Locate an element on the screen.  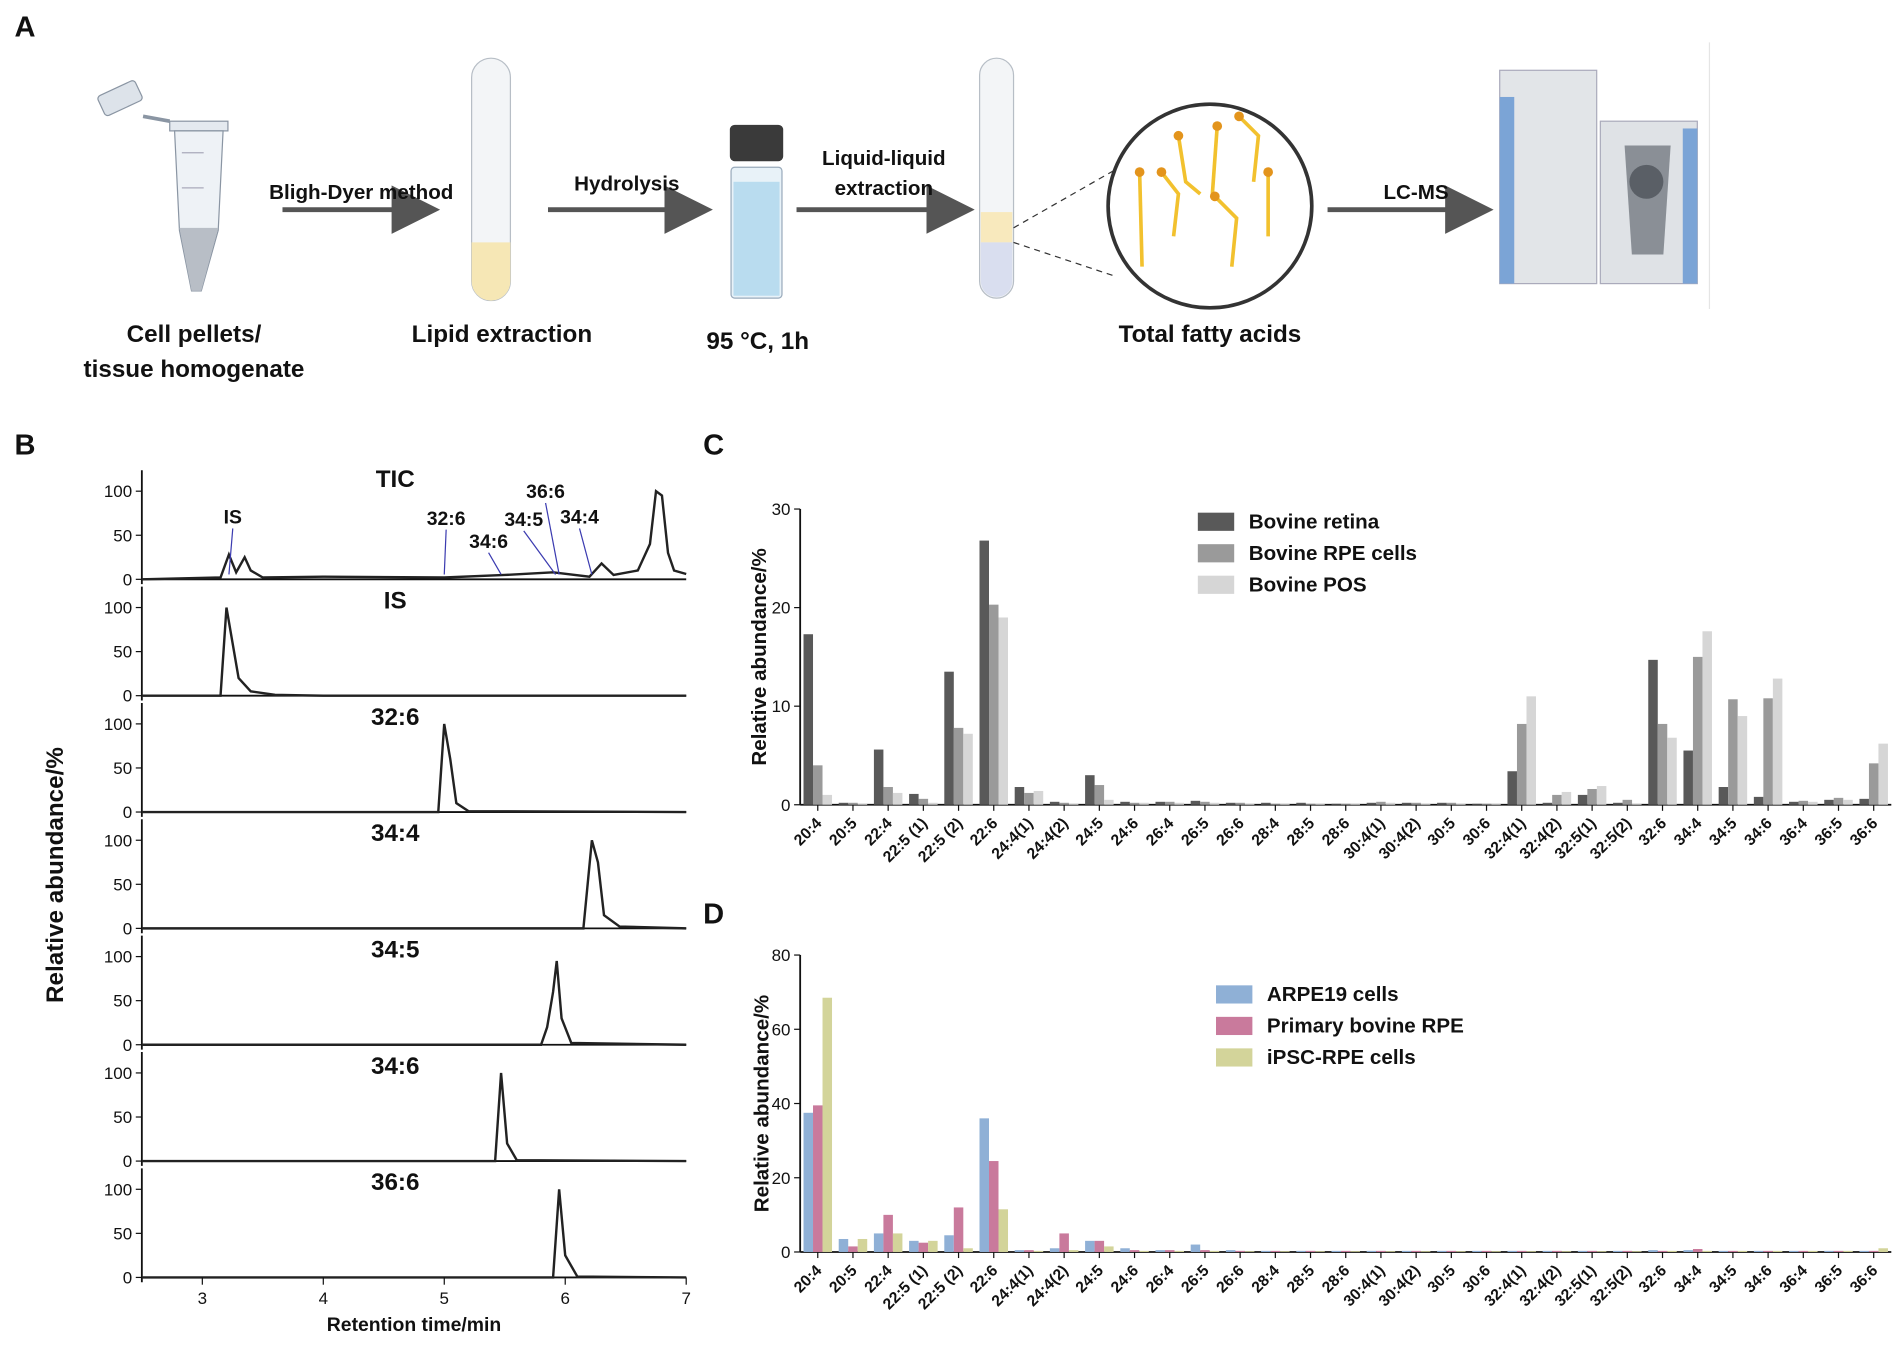
step-label: Lipid extraction is located at coordinates (502, 334).